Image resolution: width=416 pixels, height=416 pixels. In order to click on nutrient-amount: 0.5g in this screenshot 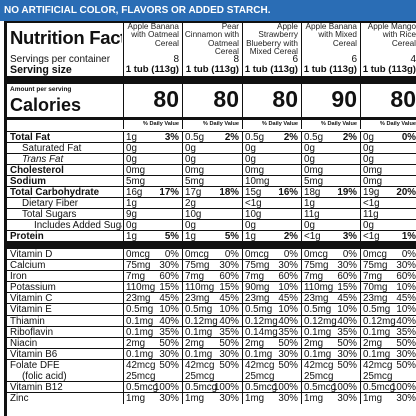, I will do `click(255, 137)`.